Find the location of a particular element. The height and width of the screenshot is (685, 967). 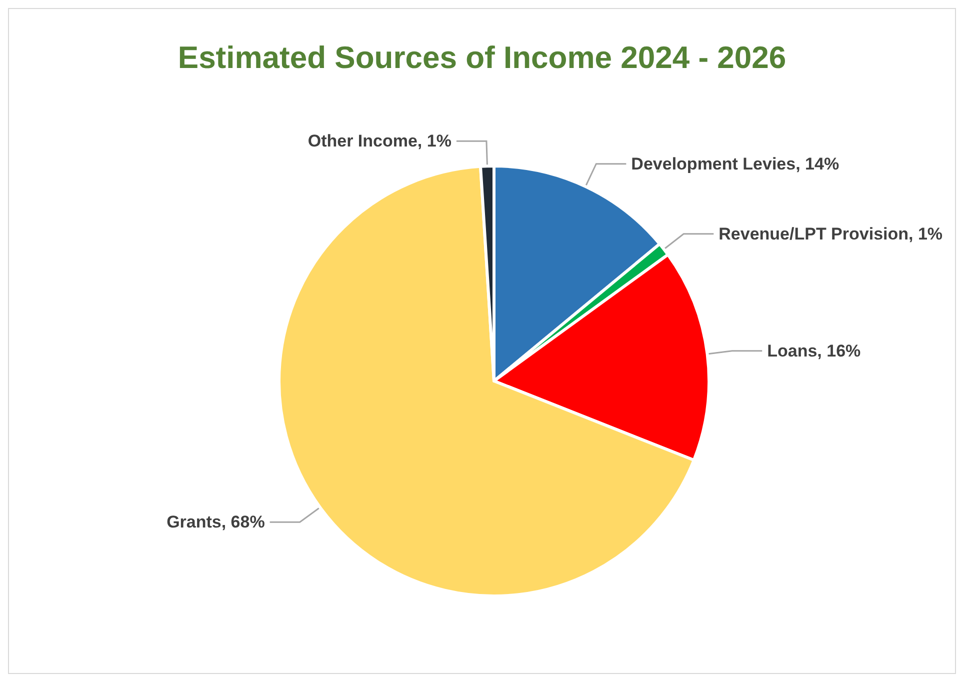

slice-label: Grants, 68% is located at coordinates (215, 522).